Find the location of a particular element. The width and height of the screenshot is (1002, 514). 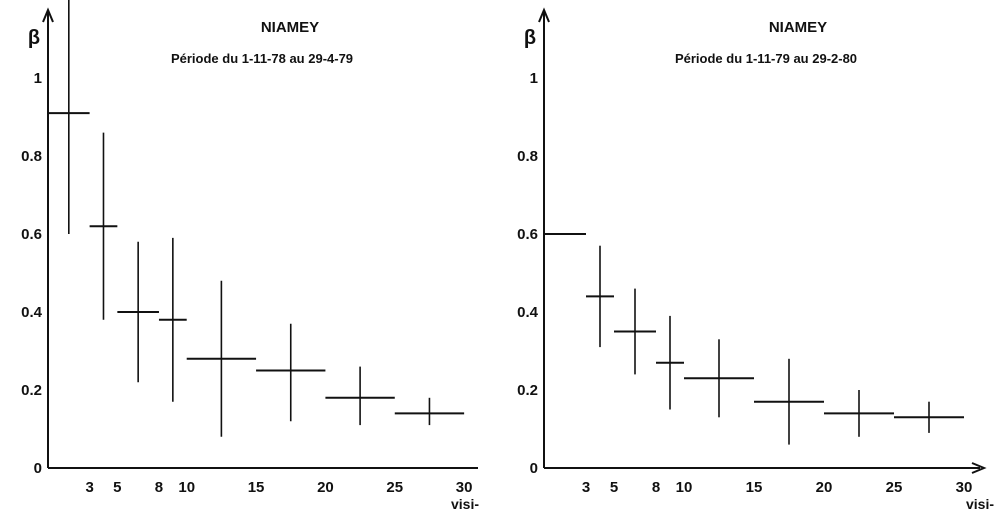

x-tick-labels-right: 3 5 8 10 15 20 25 30 is located at coordinates (777, 487).